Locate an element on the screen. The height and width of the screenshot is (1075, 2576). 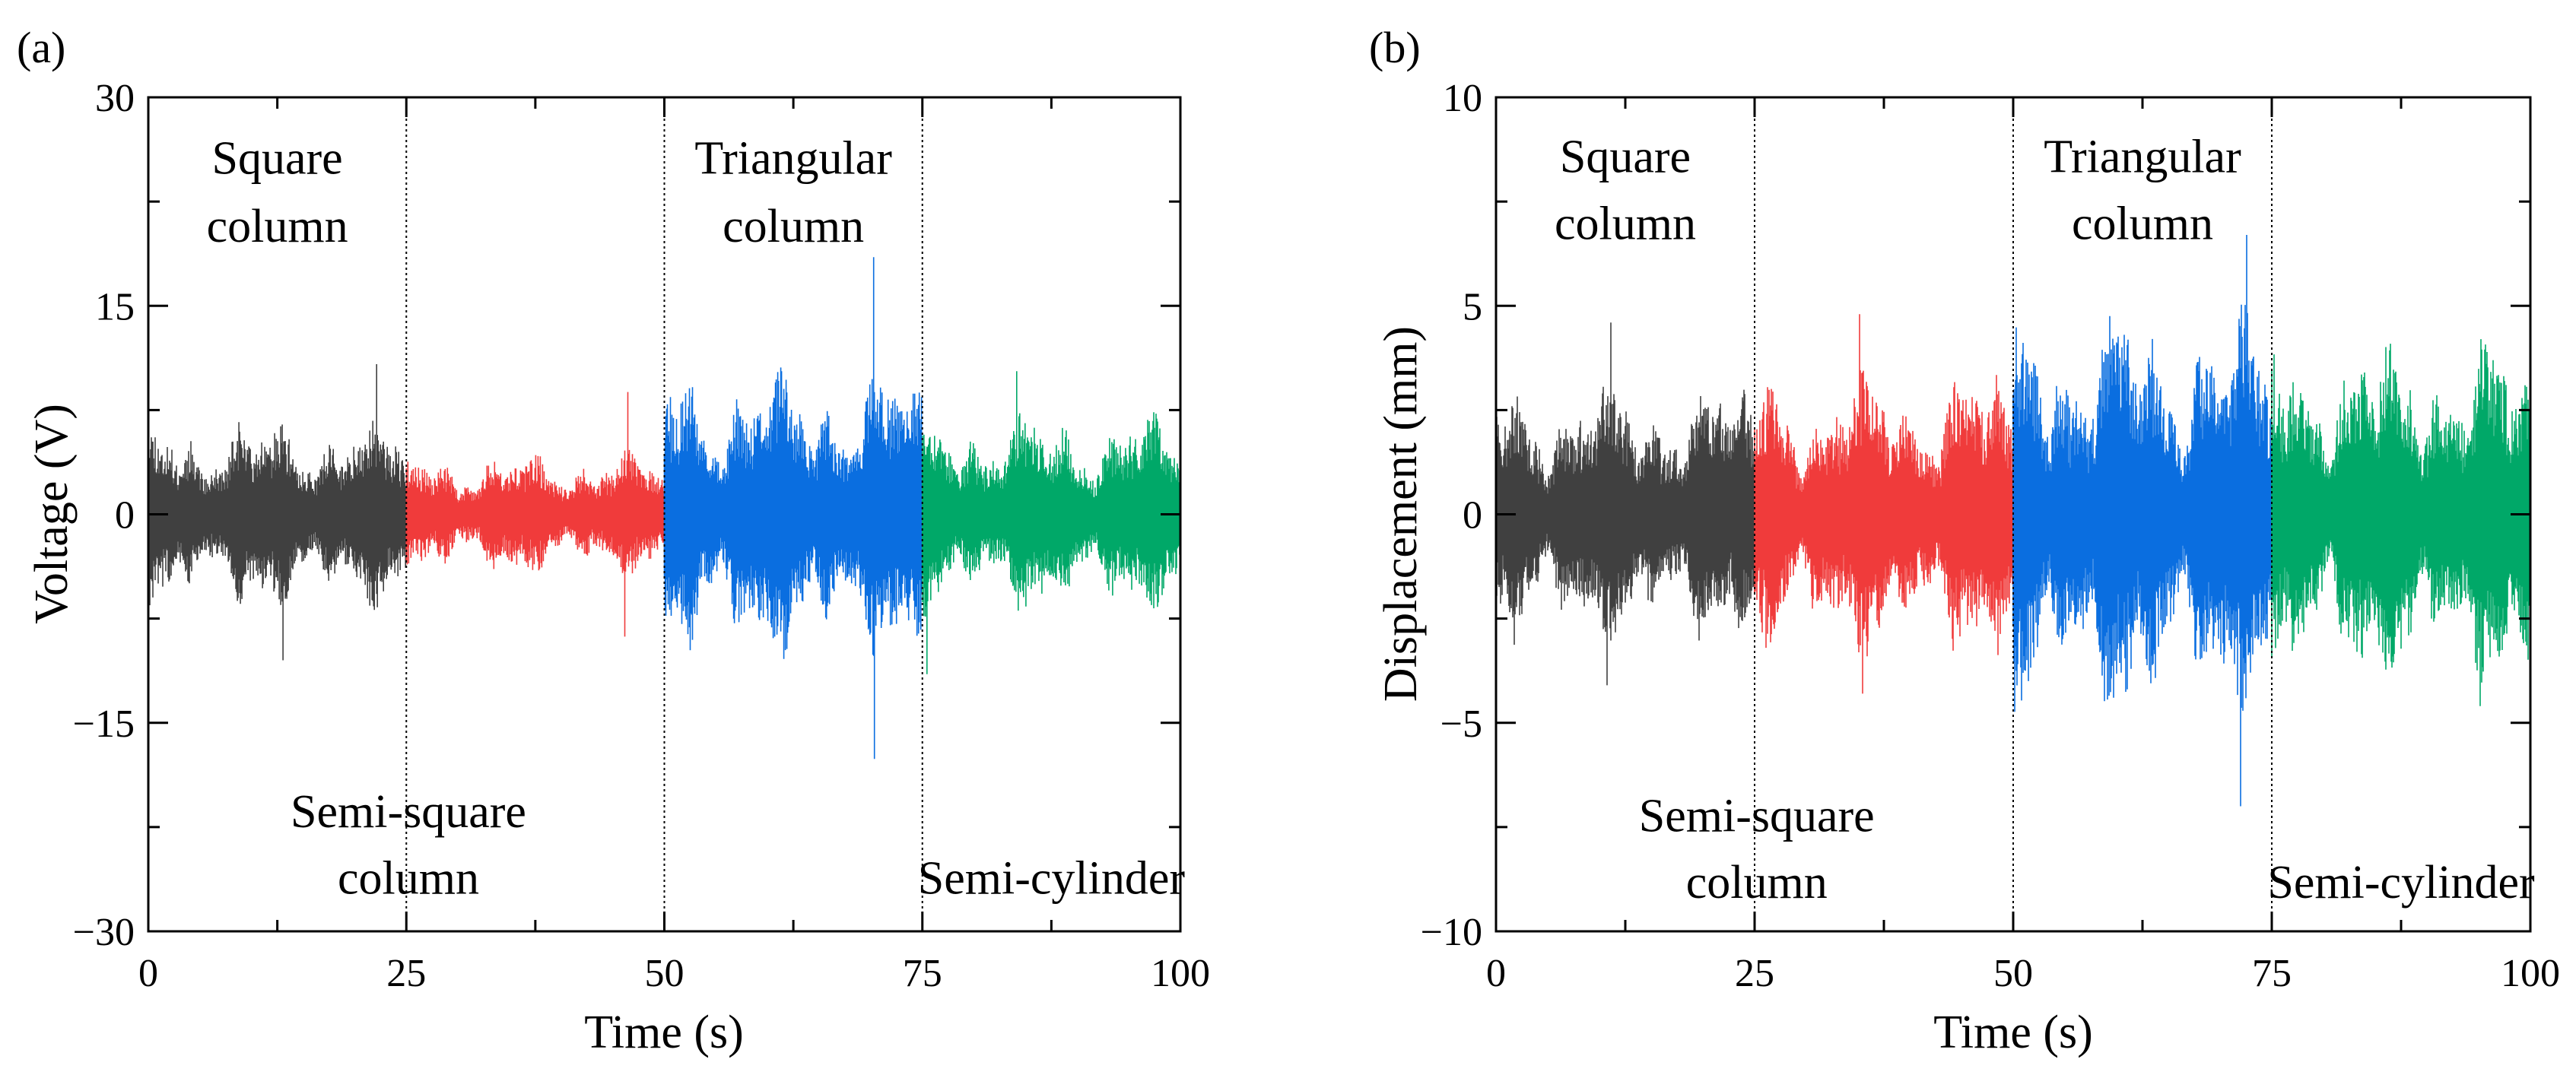
panel-label: (b) is located at coordinates (1395, 47).